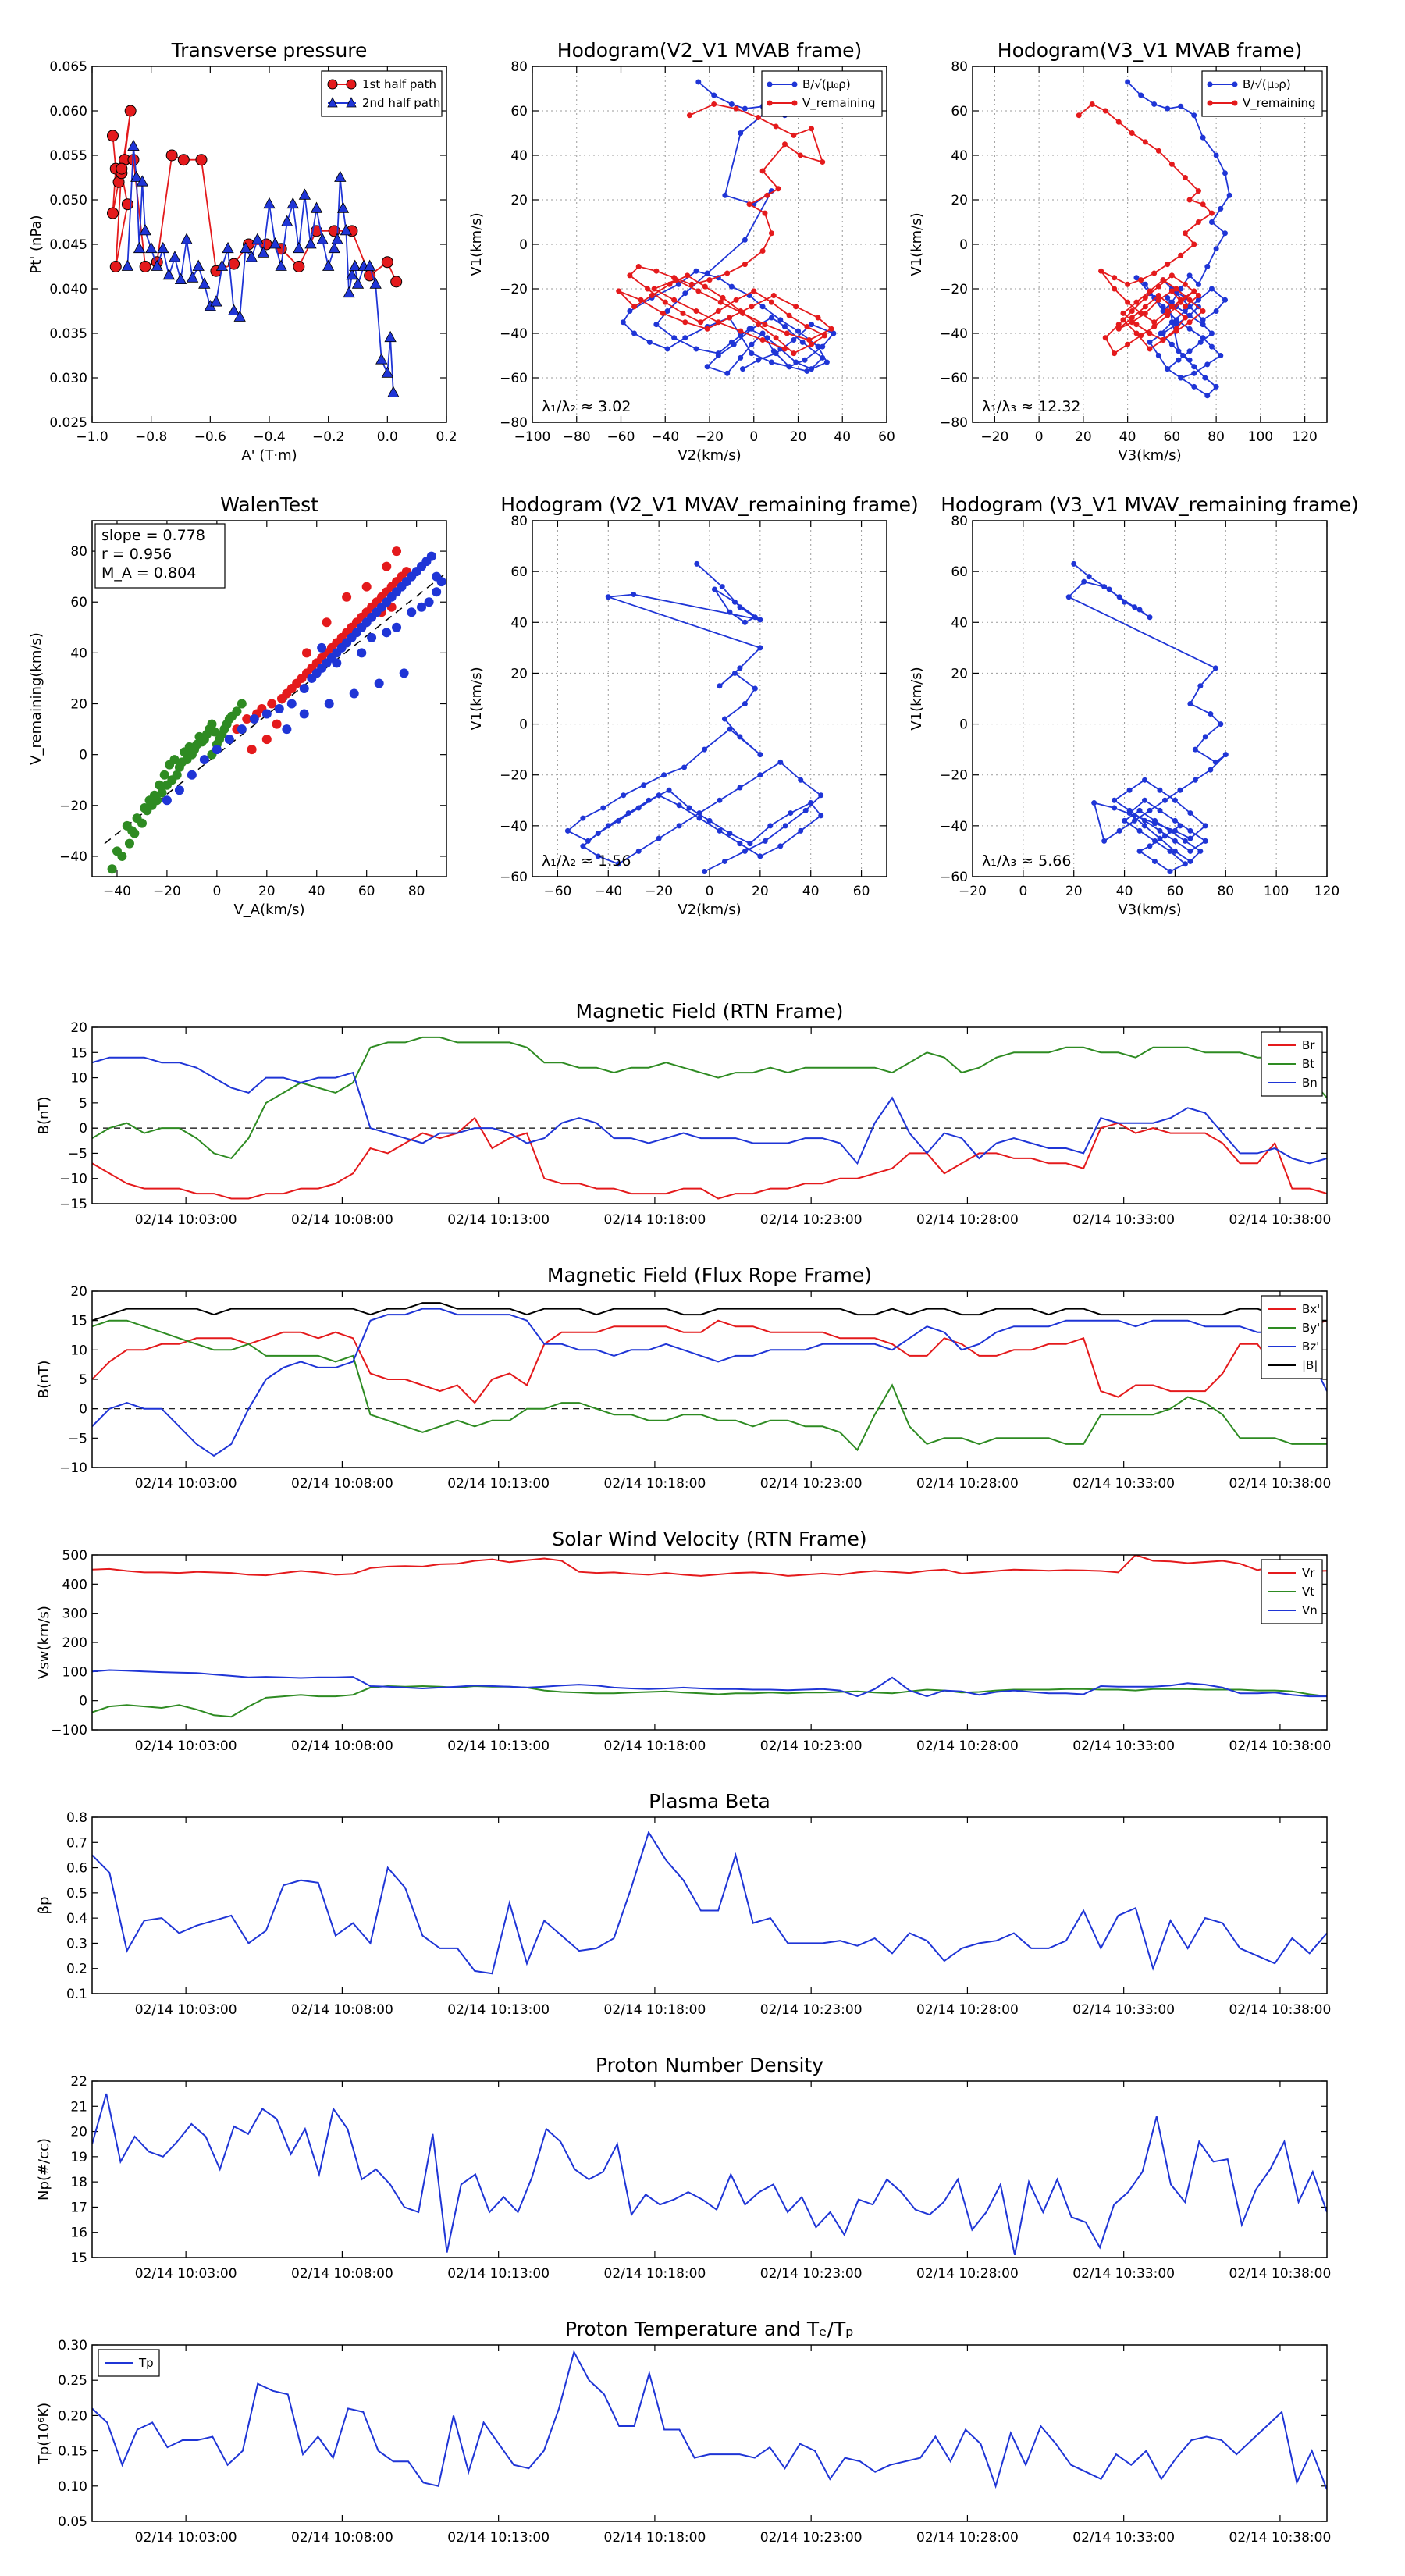 The width and height of the screenshot is (1405, 2576). I want to click on chart-title: Hodogram(V2_V1 MVAB frame), so click(710, 51).